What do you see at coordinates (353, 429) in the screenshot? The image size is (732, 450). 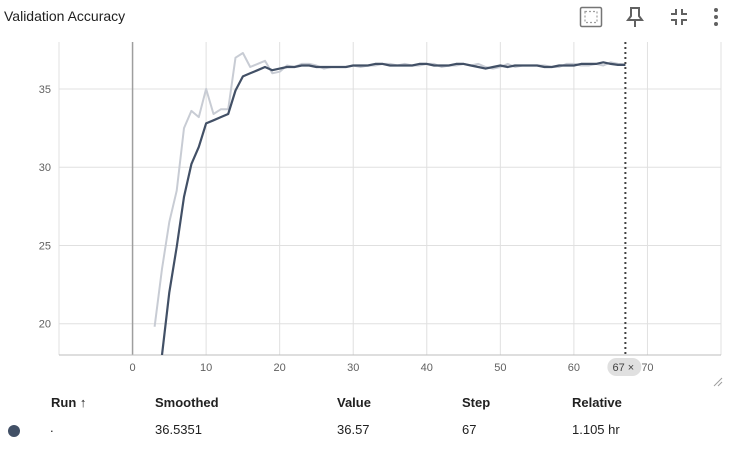 I see `raw-value: 36.57` at bounding box center [353, 429].